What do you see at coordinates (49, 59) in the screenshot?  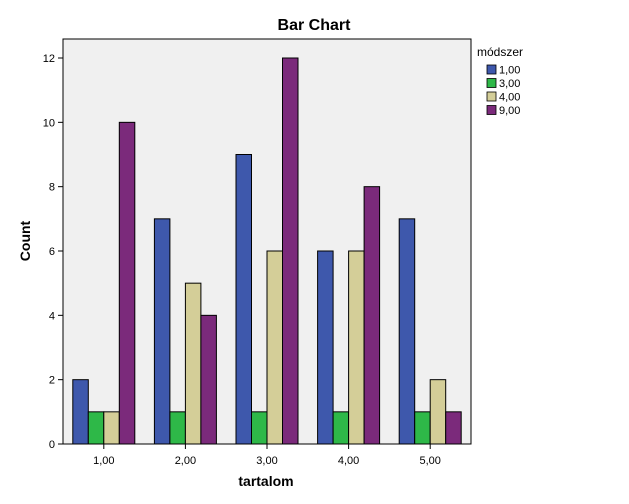 I see `y-tick-label: 12` at bounding box center [49, 59].